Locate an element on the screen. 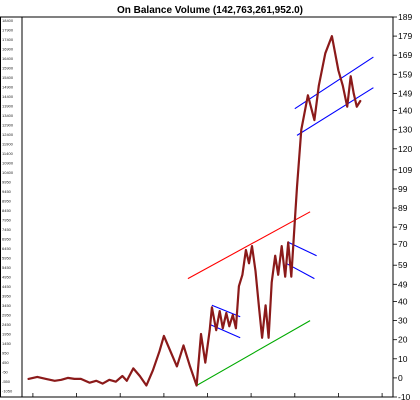 This screenshot has height=400, width=420. left-tick-label: 10400 is located at coordinates (8, 172).